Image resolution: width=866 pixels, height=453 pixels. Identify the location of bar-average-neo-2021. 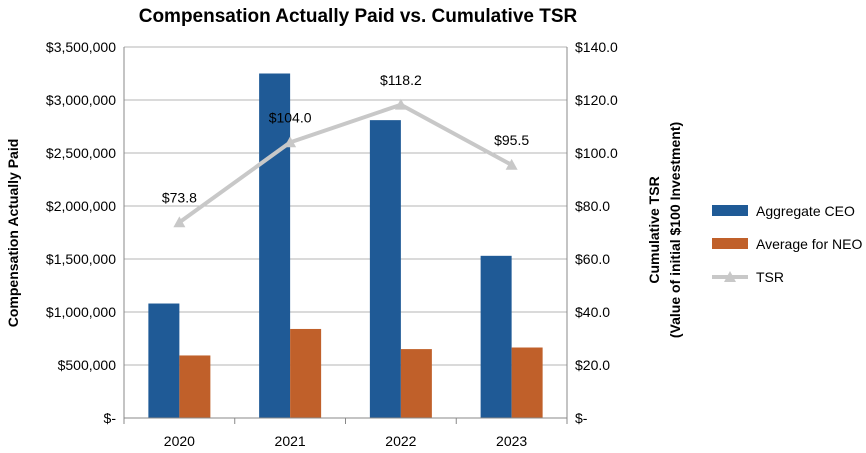
(306, 373).